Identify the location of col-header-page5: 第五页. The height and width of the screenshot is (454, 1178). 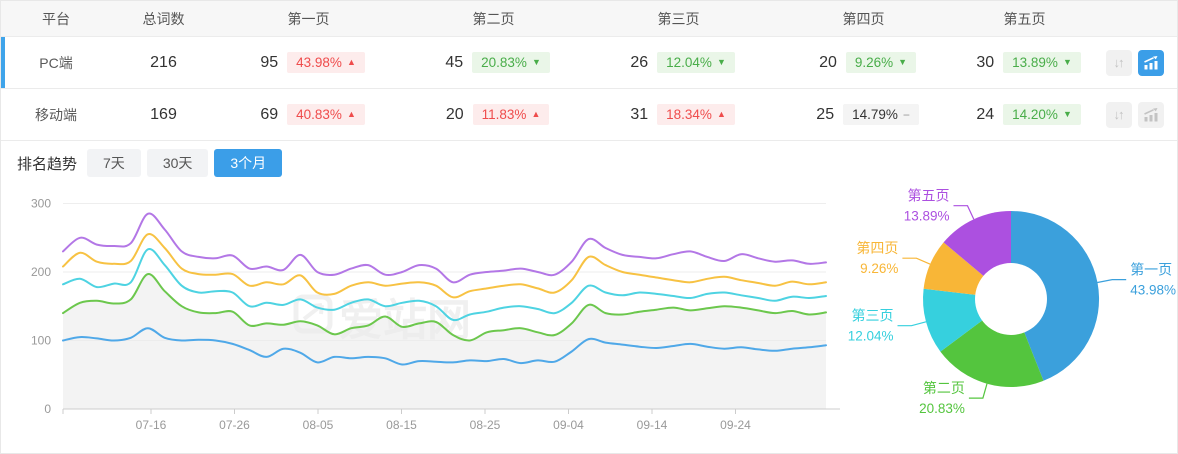
(1024, 18).